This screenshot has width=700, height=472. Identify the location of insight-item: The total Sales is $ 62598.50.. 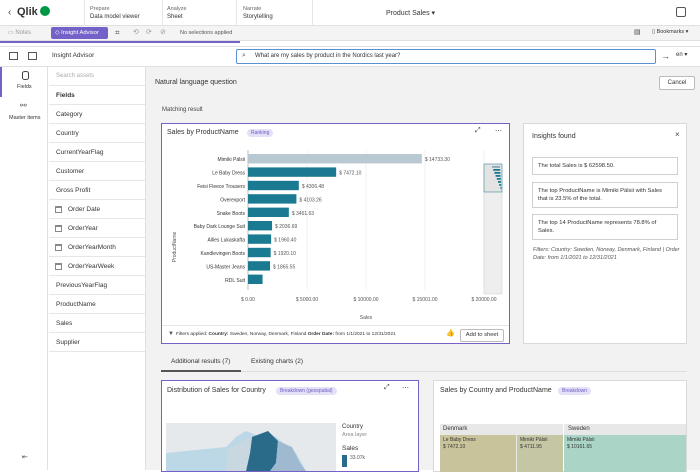
(605, 166).